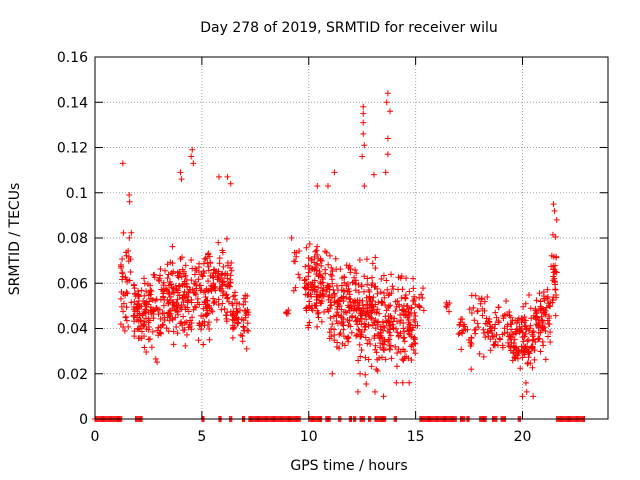  I want to click on y-tick-label: 0.08, so click(72, 239).